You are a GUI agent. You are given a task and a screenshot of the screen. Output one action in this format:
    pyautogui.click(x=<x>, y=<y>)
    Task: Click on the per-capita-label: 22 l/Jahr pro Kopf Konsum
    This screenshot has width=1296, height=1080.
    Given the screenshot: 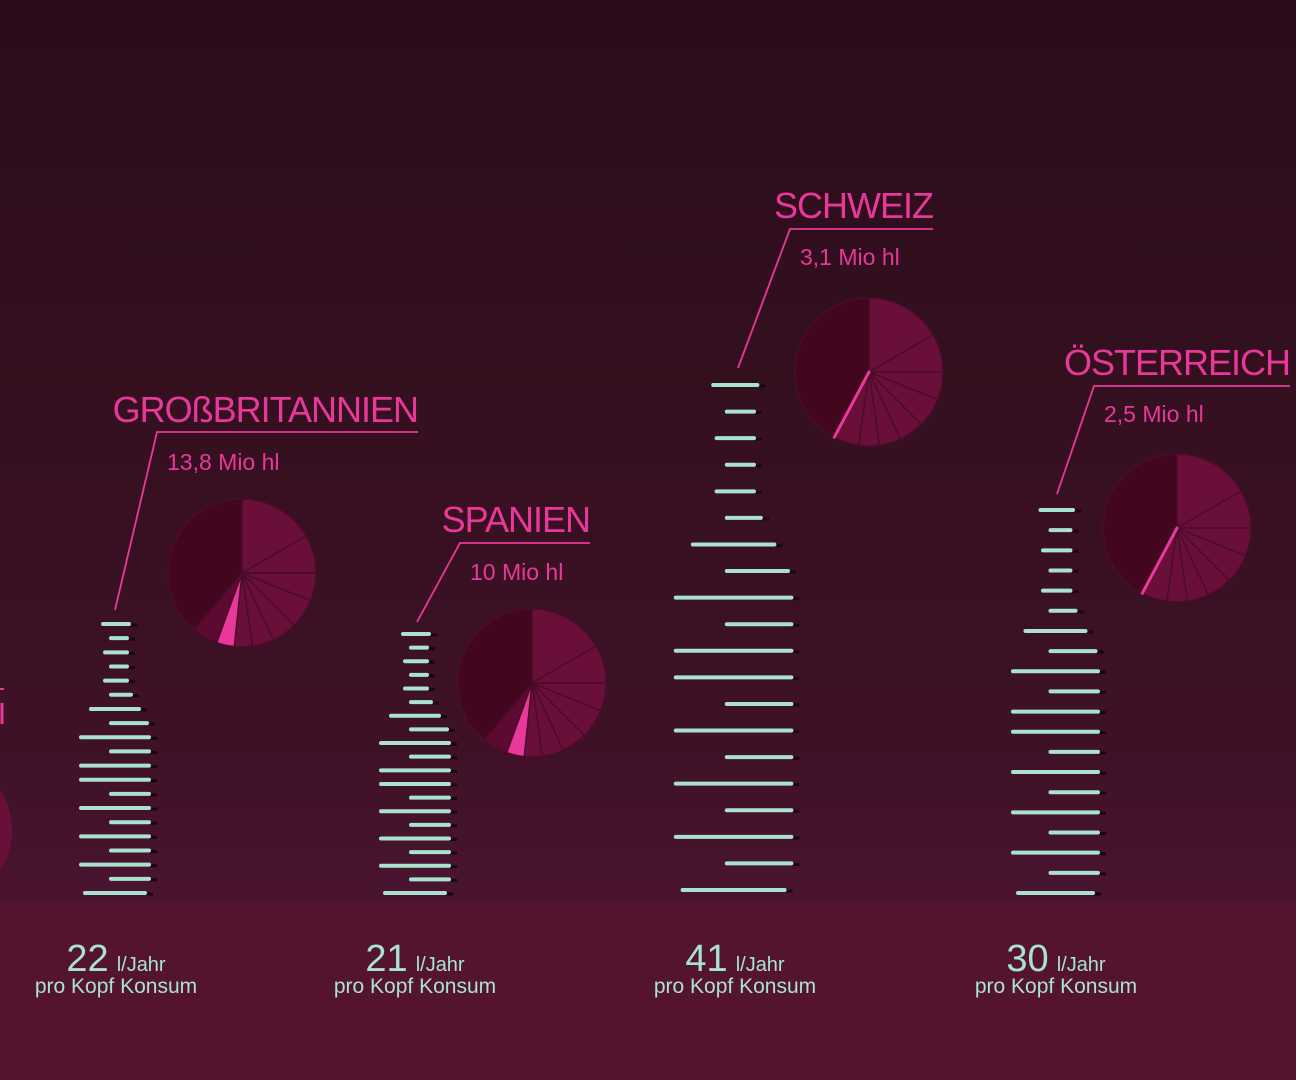 What is the action you would take?
    pyautogui.click(x=123, y=968)
    